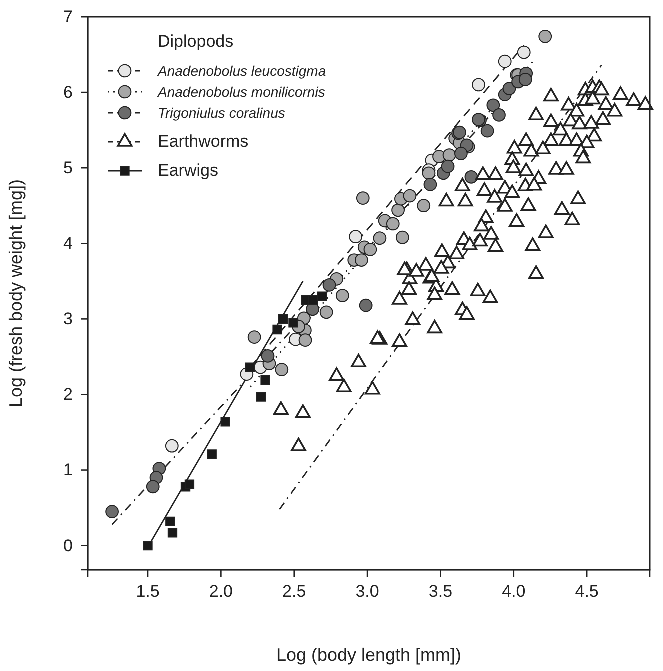 The image size is (663, 671). I want to click on legend-label: Earthworms, so click(203, 141).